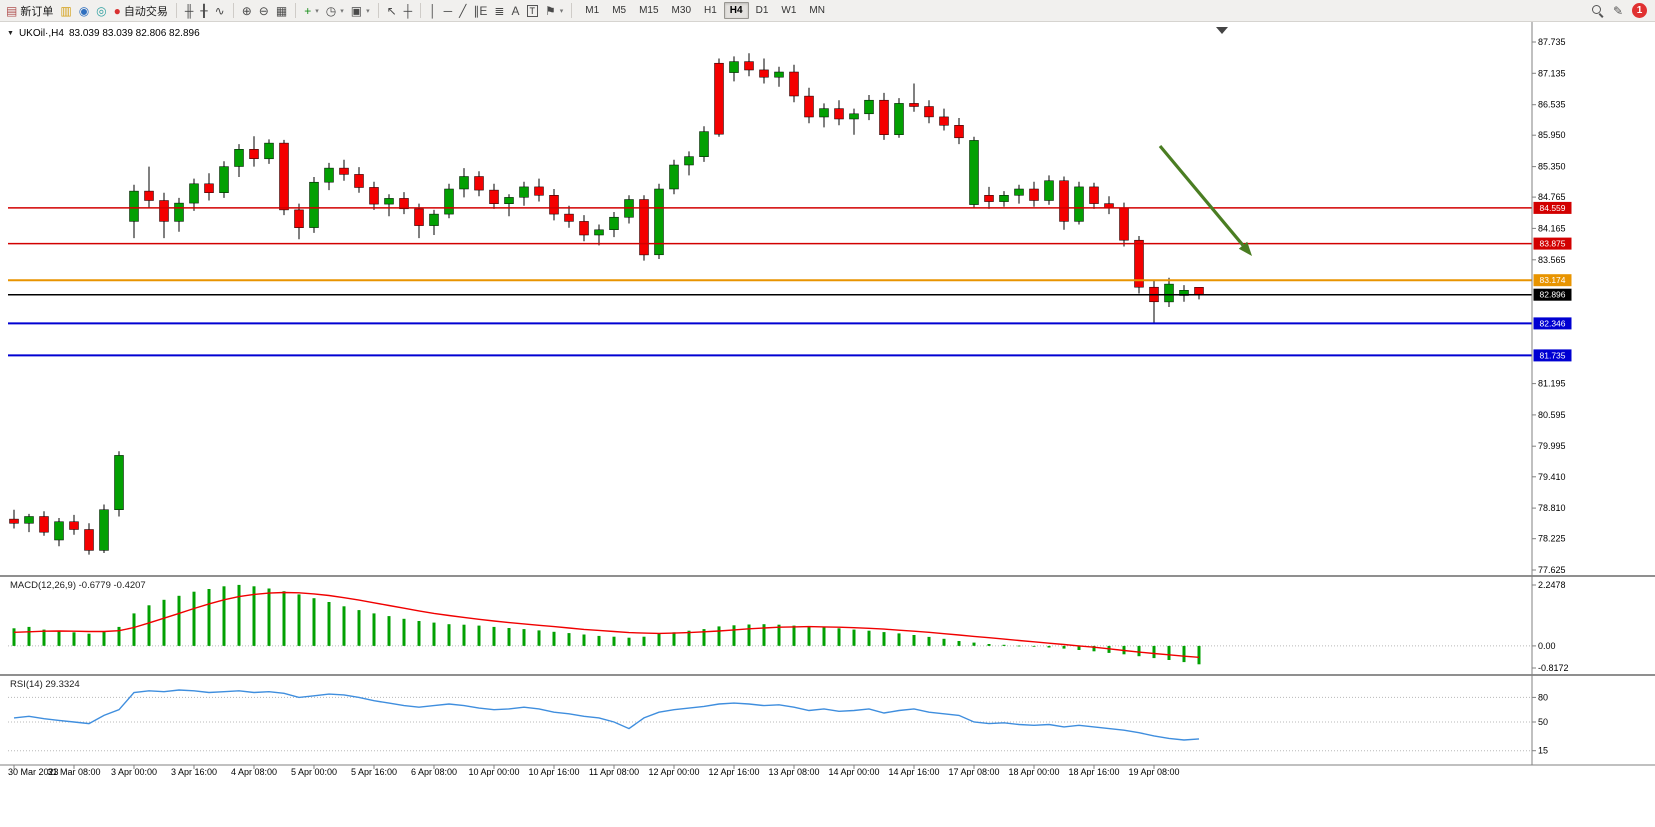 This screenshot has height=827, width=1655. I want to click on timeframe-d1: D1, so click(762, 10).